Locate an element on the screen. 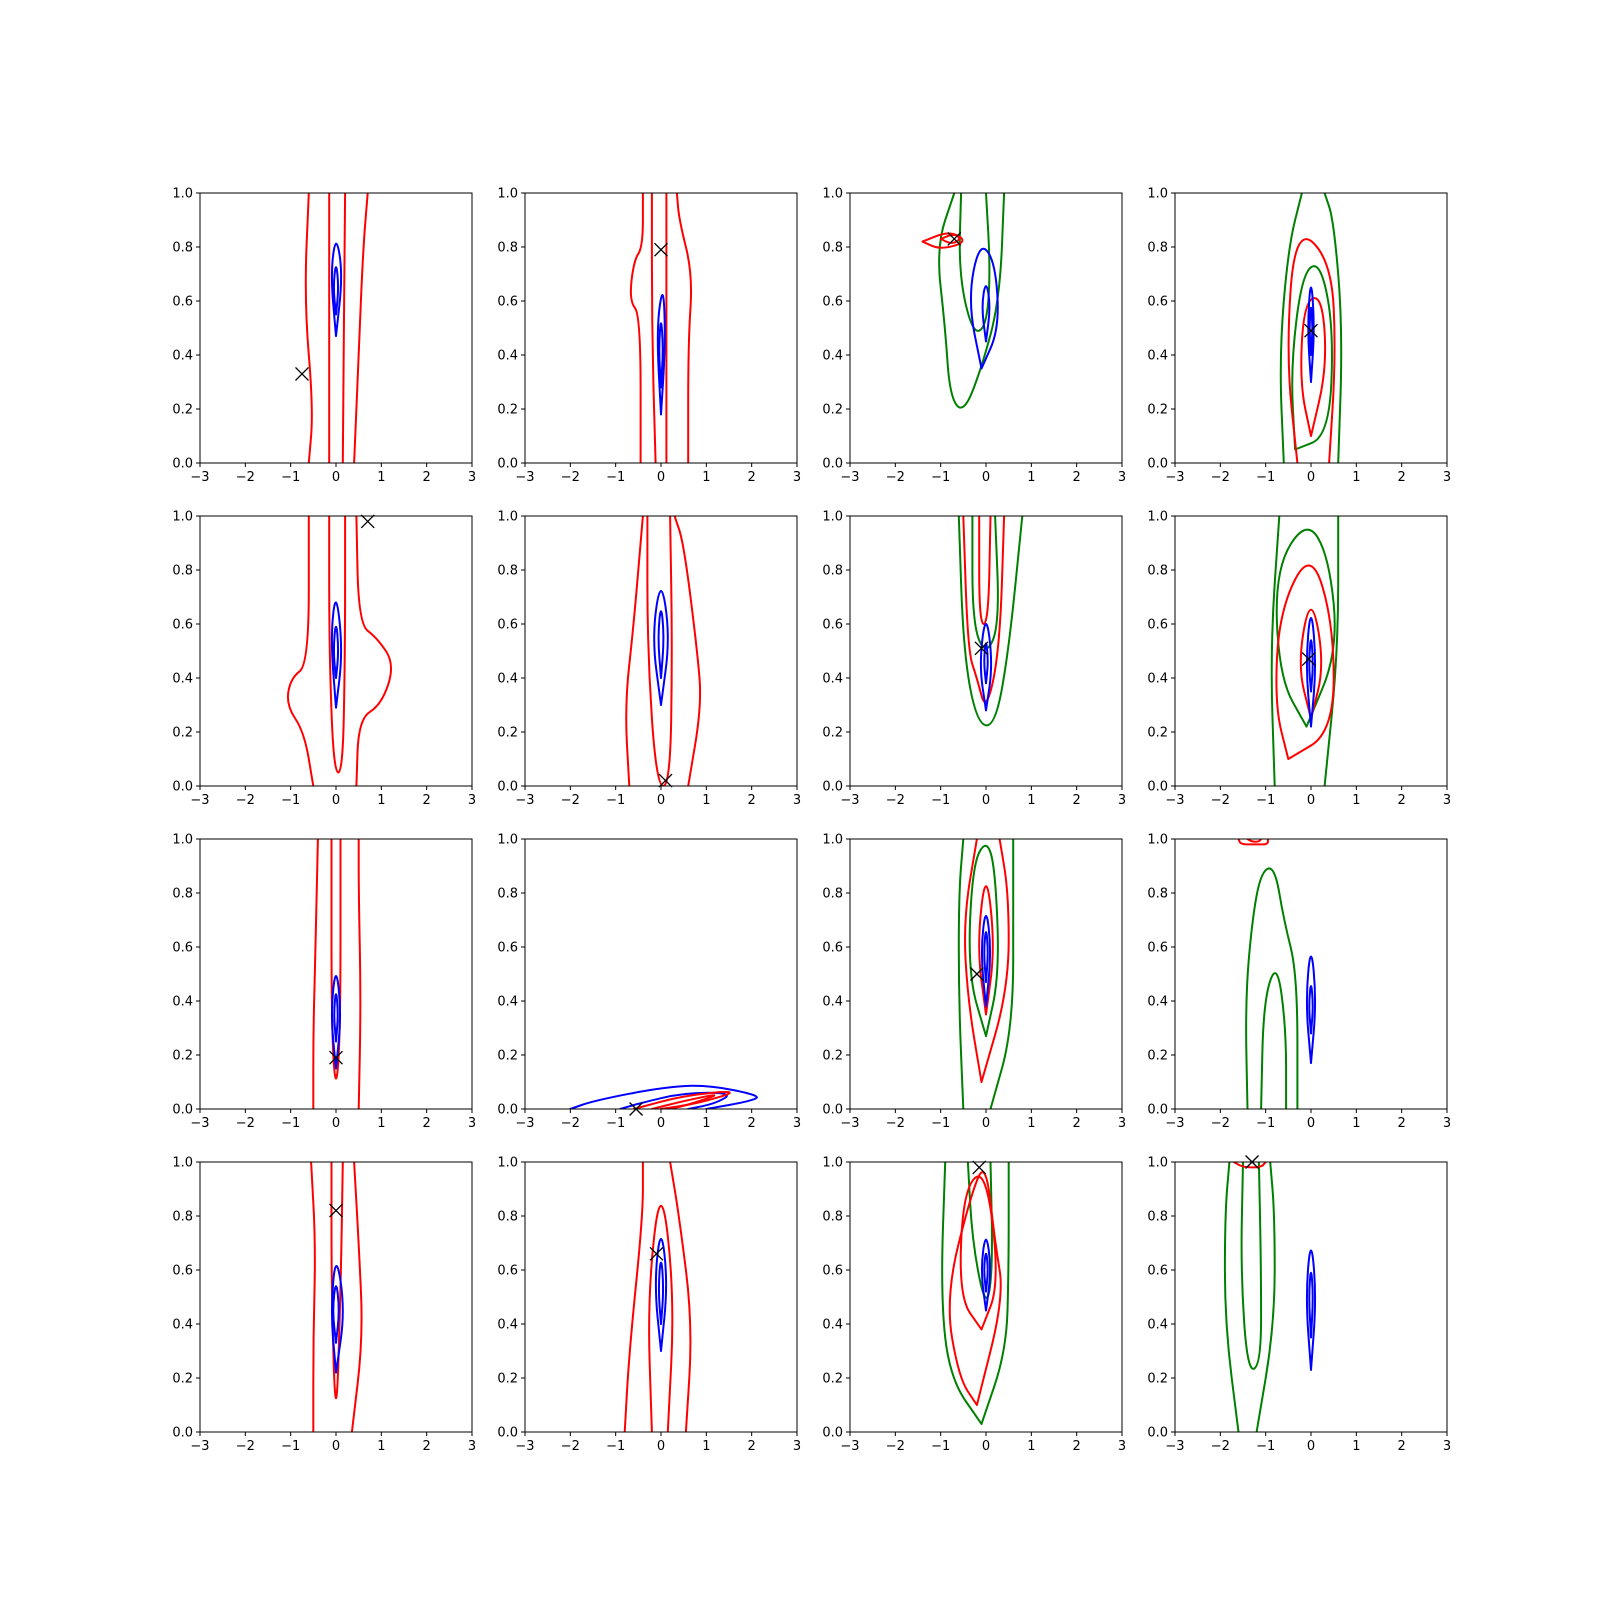  subplot-r3c2: −3 −2 −1 0 1 2 3 0.0 0.2 0.4 0.6 0.8 1.0 is located at coordinates (649, 982).